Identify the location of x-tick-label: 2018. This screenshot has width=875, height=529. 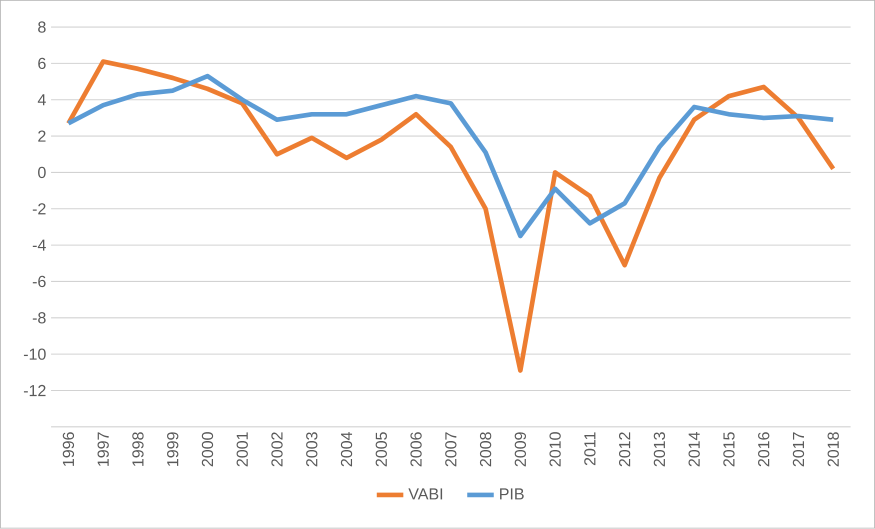
(833, 449).